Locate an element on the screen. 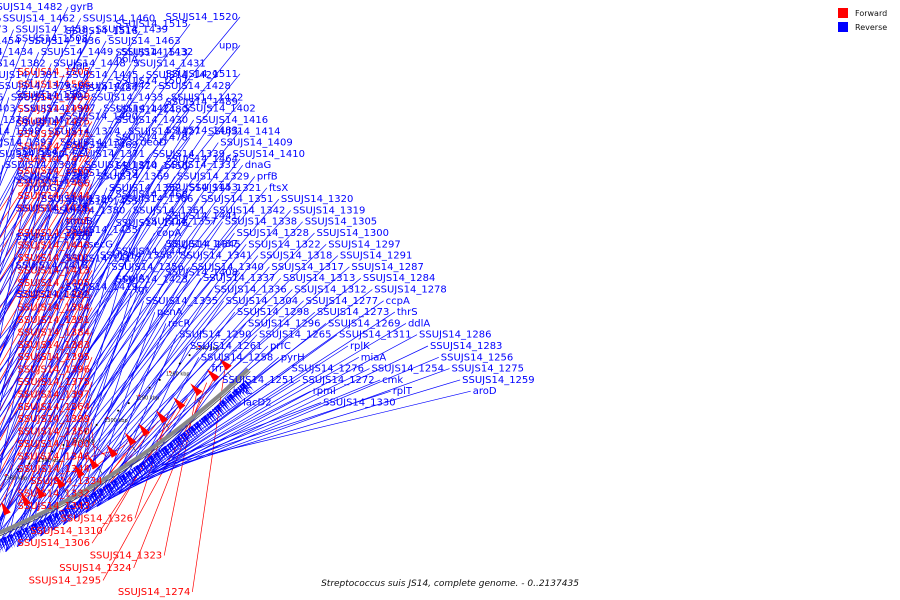  feature-label: SSUJS14_1324 is located at coordinates (95, 568).